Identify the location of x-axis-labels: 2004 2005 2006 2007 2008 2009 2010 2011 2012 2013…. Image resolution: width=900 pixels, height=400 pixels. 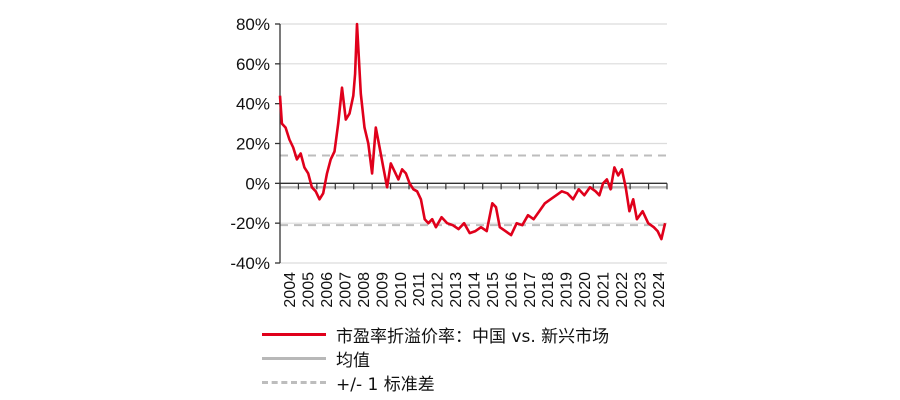
(475, 290).